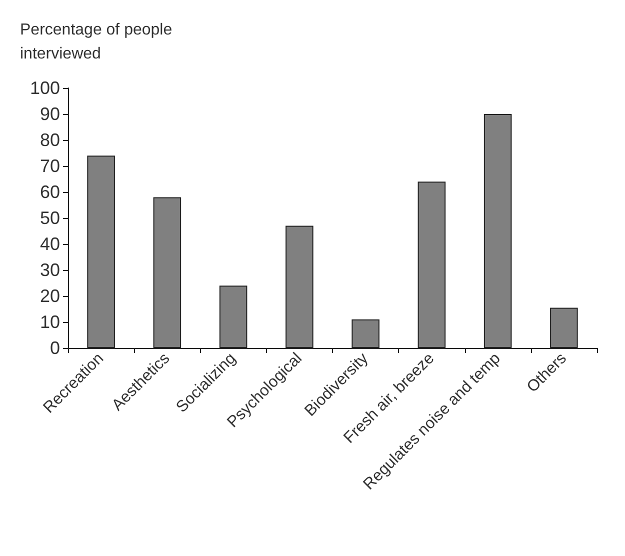 This screenshot has height=556, width=625. I want to click on y-tick-label: 40, so click(50, 244).